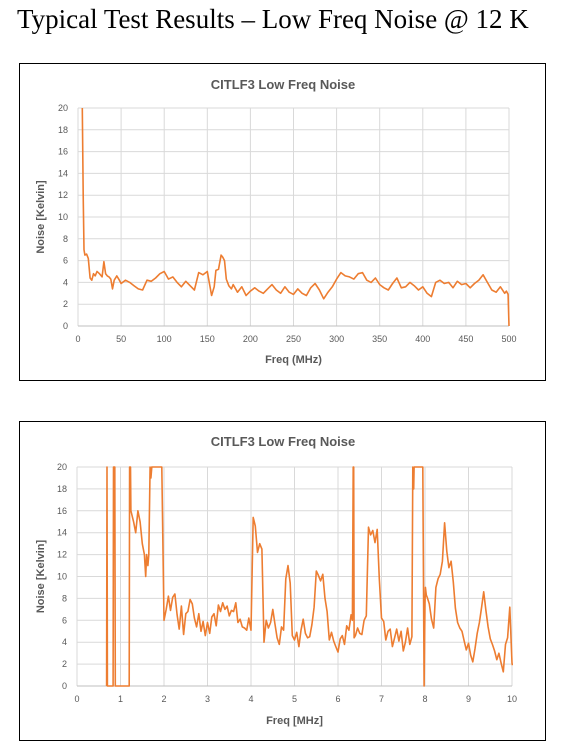  I want to click on chart-2-x-tick-label: 1, so click(120, 699).